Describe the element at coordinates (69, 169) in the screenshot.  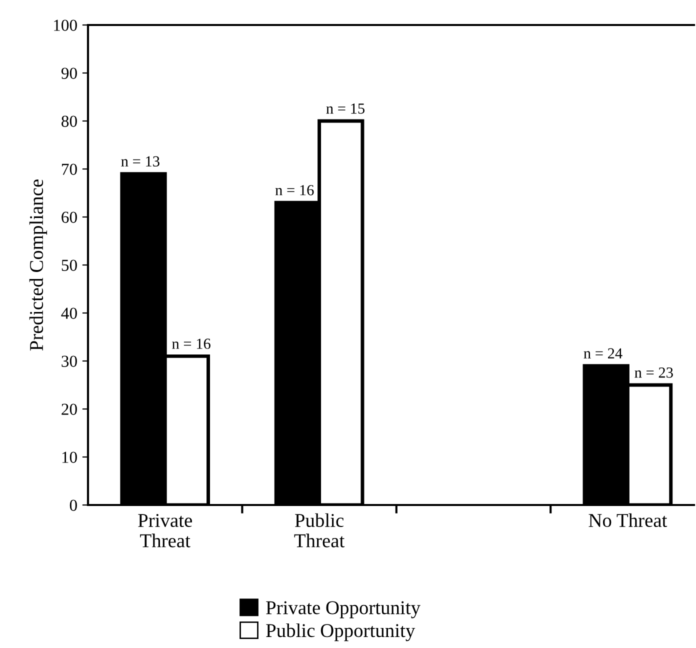
I see `y-tick-label: 70` at that location.